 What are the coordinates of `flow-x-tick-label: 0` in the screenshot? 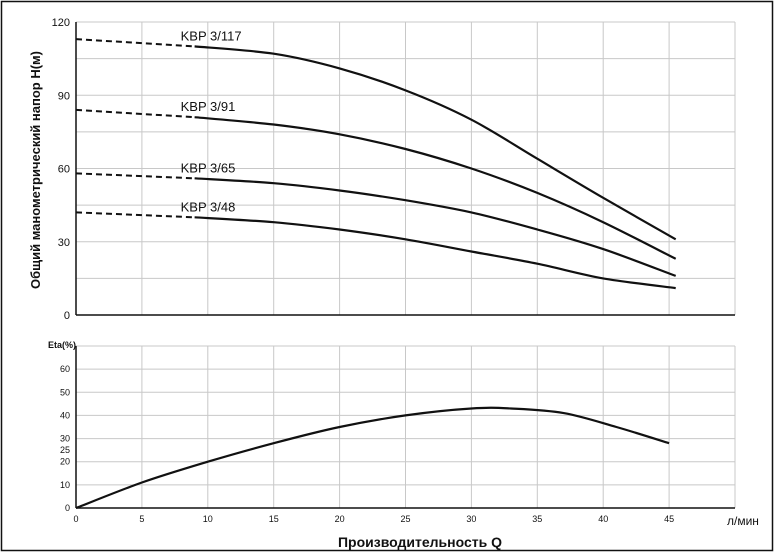 It's located at (75, 519).